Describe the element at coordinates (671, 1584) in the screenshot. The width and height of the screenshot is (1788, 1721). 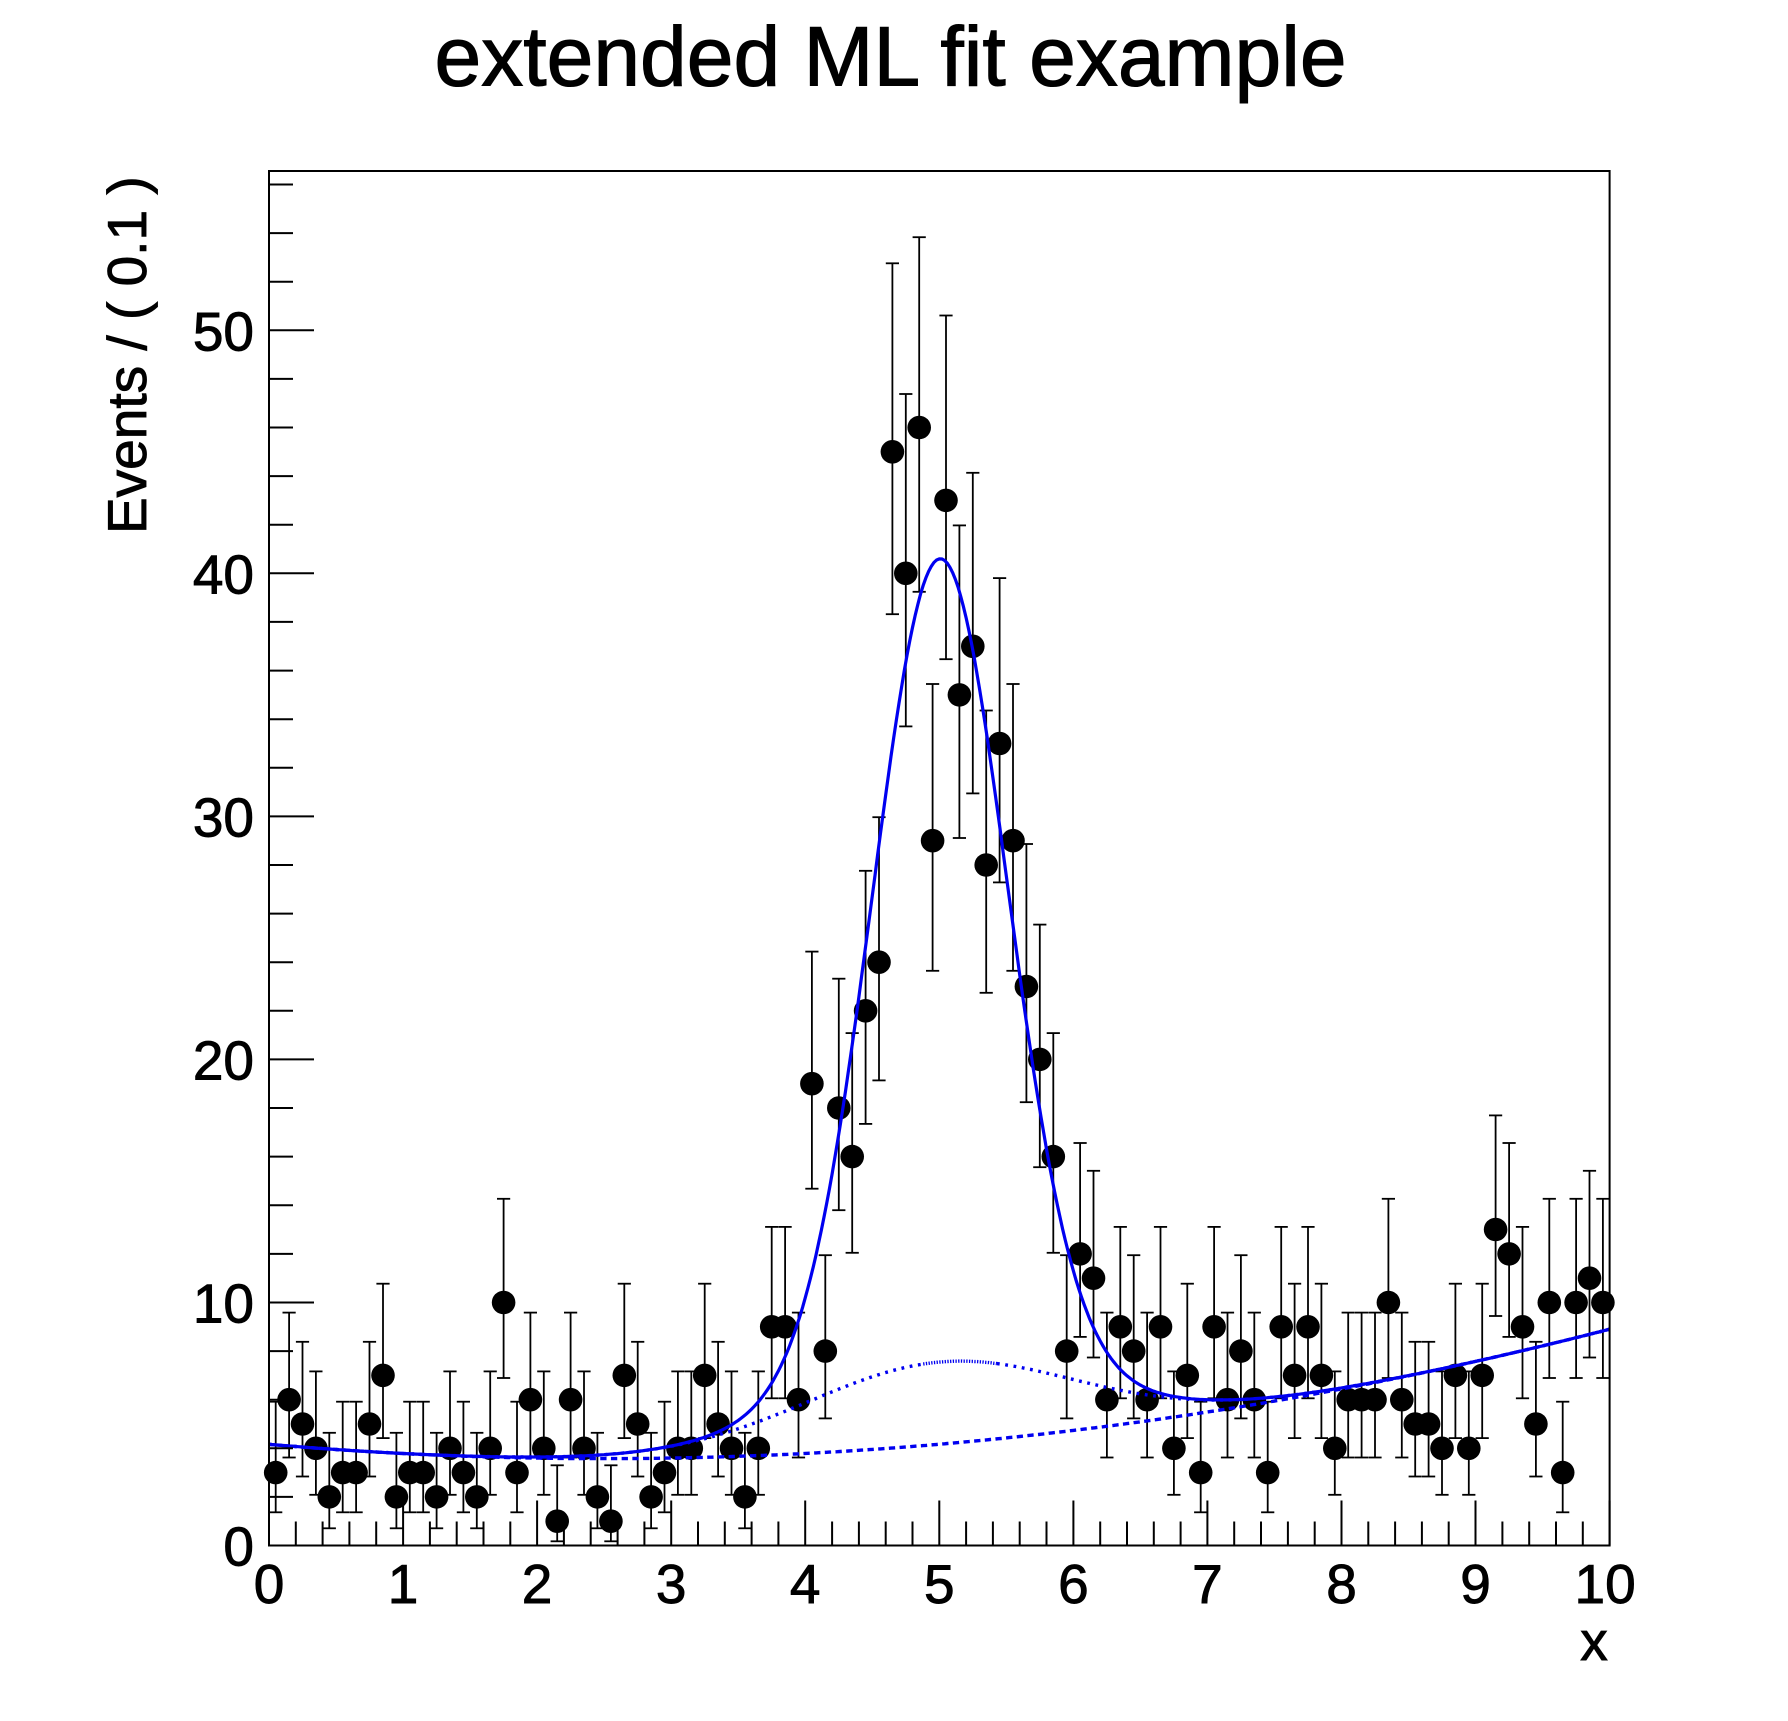
I see `svg-text: 3` at that location.